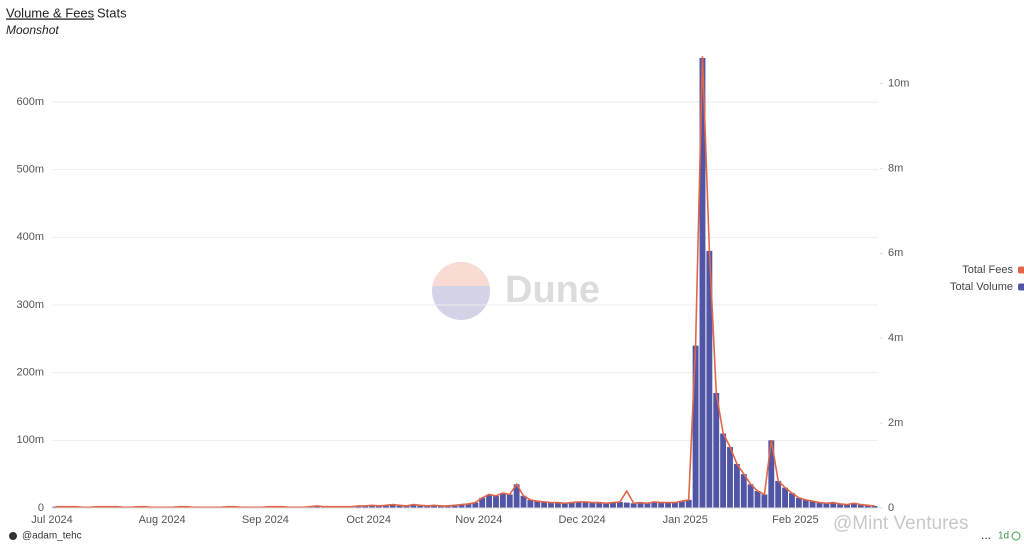  What do you see at coordinates (461, 274) in the screenshot?
I see `logo-circle-top` at bounding box center [461, 274].